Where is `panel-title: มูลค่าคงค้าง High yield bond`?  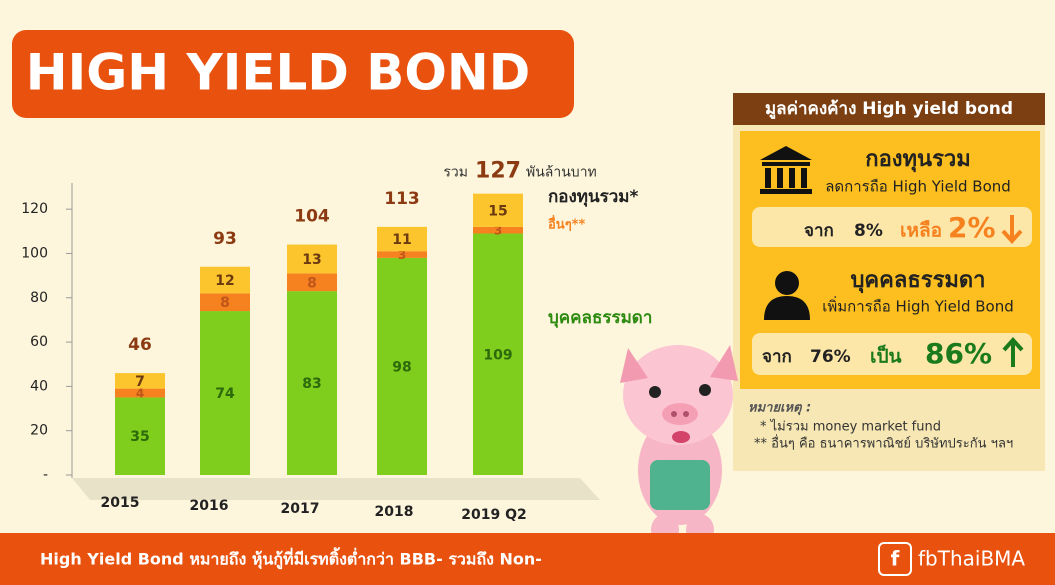
panel-title: มูลค่าคงค้าง High yield bond is located at coordinates (889, 109).